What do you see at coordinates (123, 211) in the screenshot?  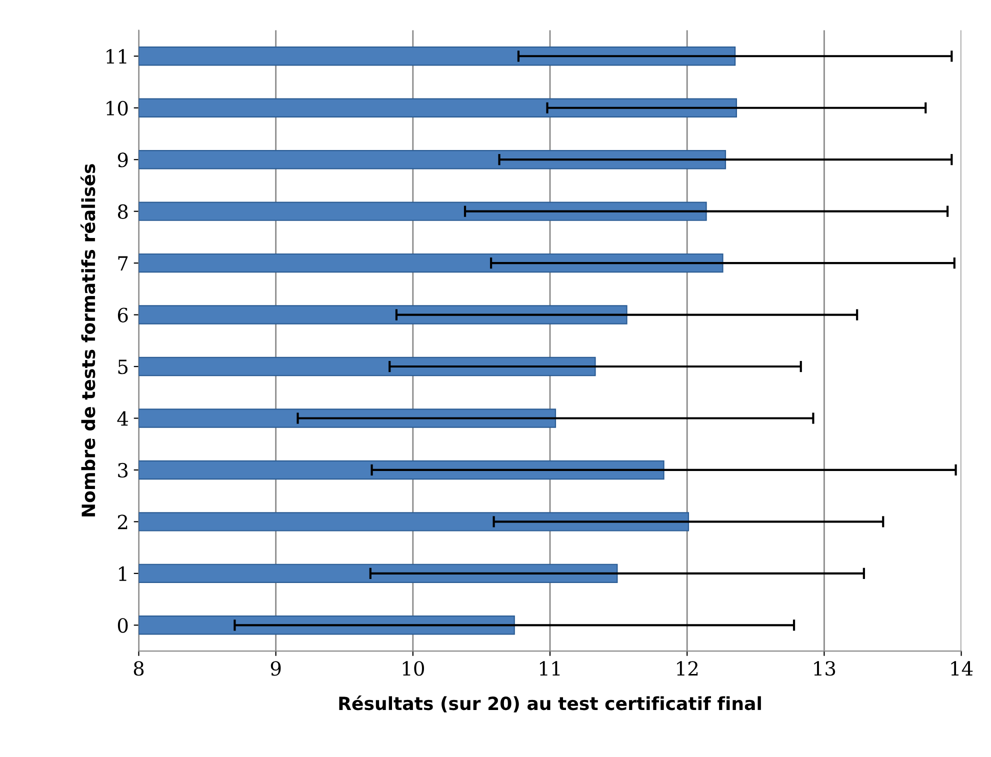 I see `y-tick-label: 8` at bounding box center [123, 211].